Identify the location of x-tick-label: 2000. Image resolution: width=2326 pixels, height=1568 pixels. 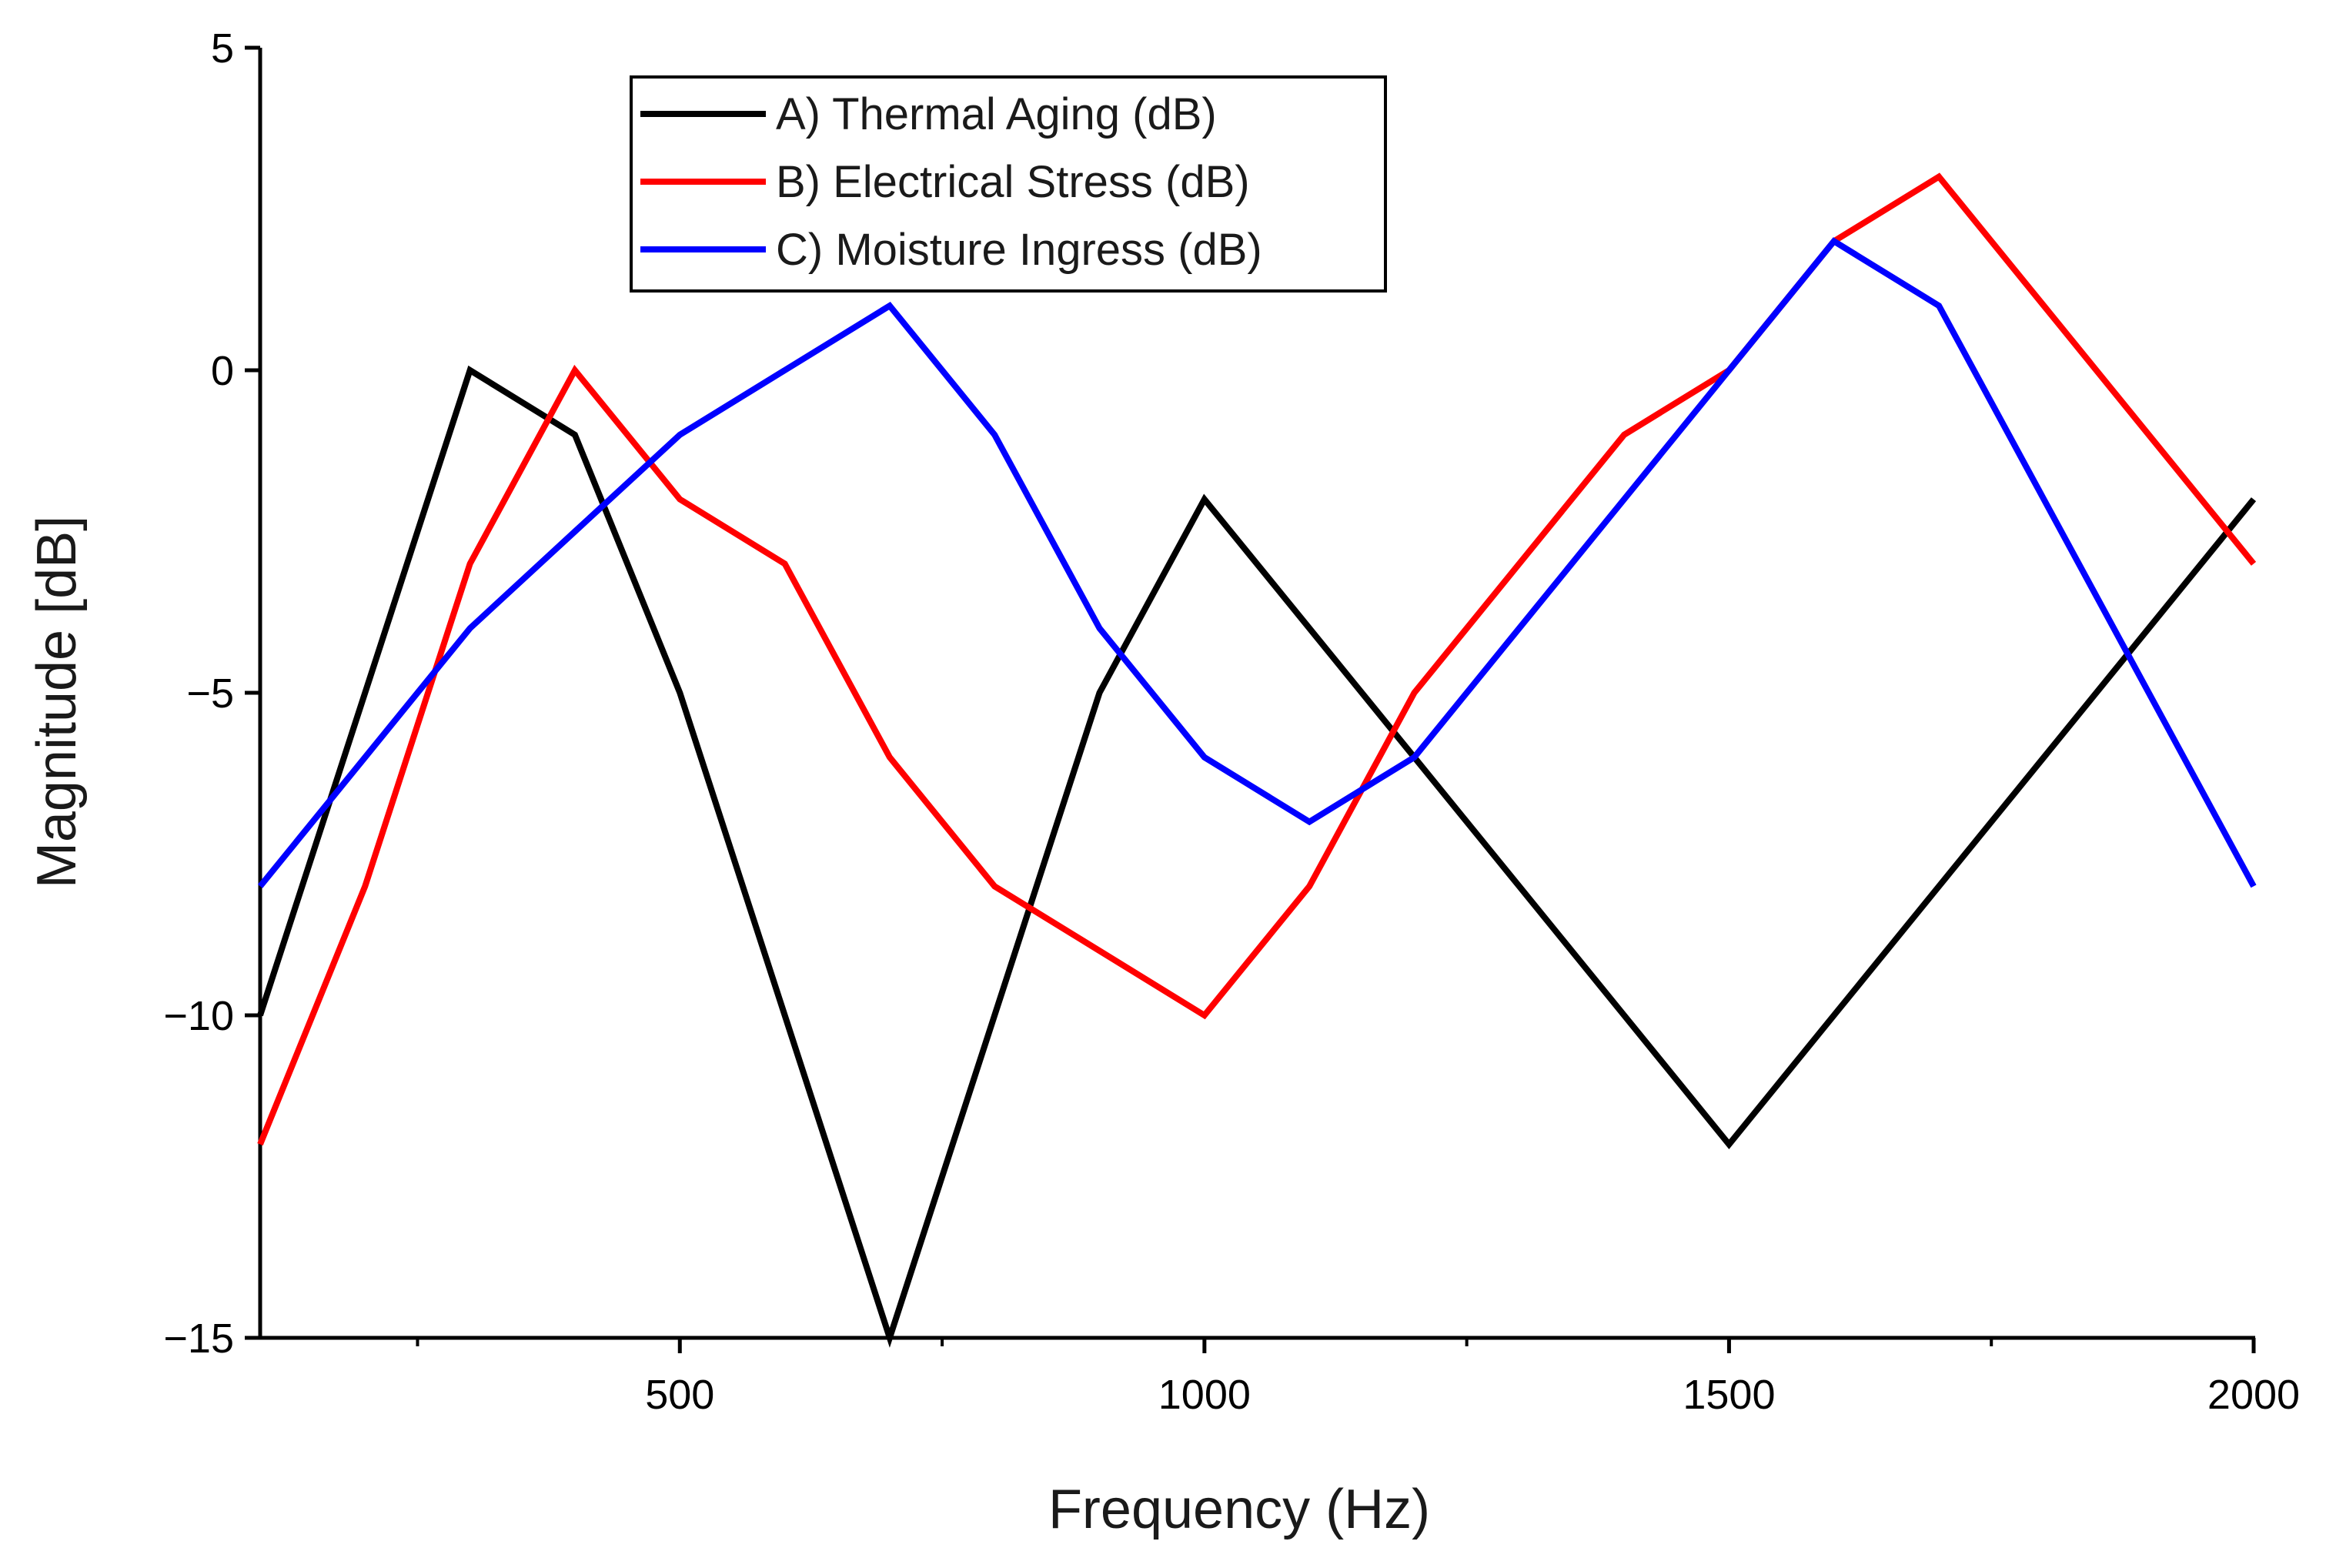
(2254, 1395).